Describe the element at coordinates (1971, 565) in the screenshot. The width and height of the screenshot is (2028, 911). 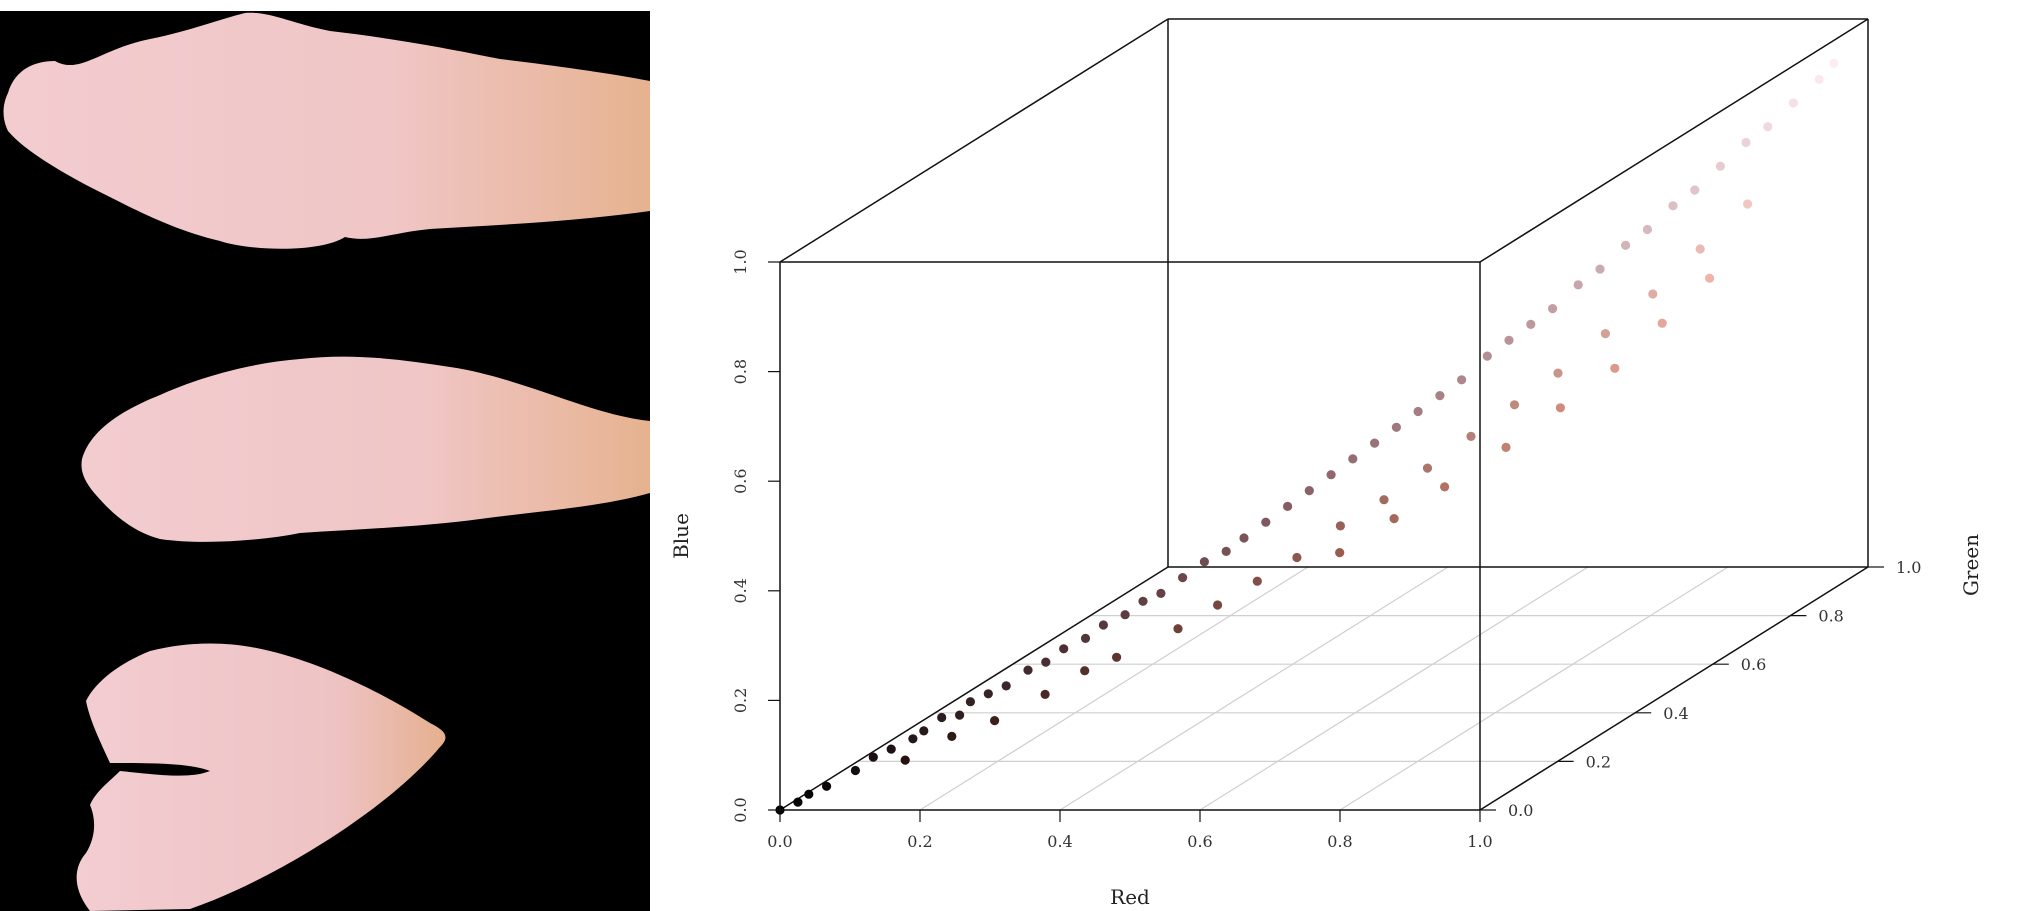
I see `y-axis-title: Green` at that location.